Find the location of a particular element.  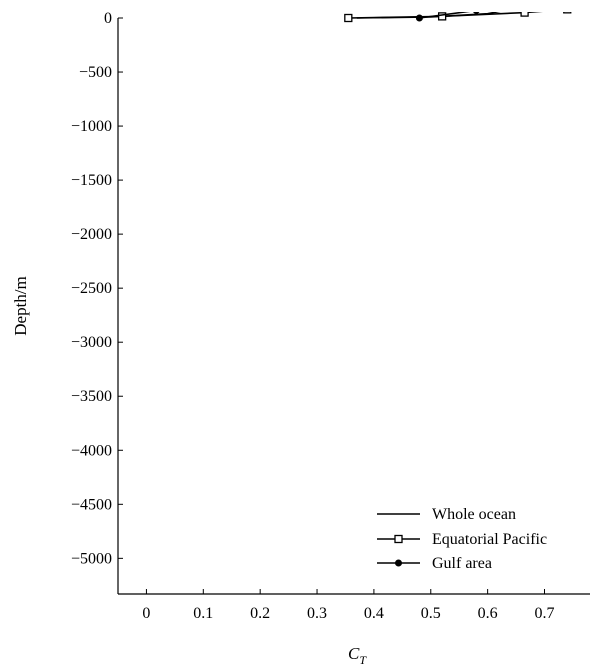

x-axis-label-subscript: T is located at coordinates (363, 659).